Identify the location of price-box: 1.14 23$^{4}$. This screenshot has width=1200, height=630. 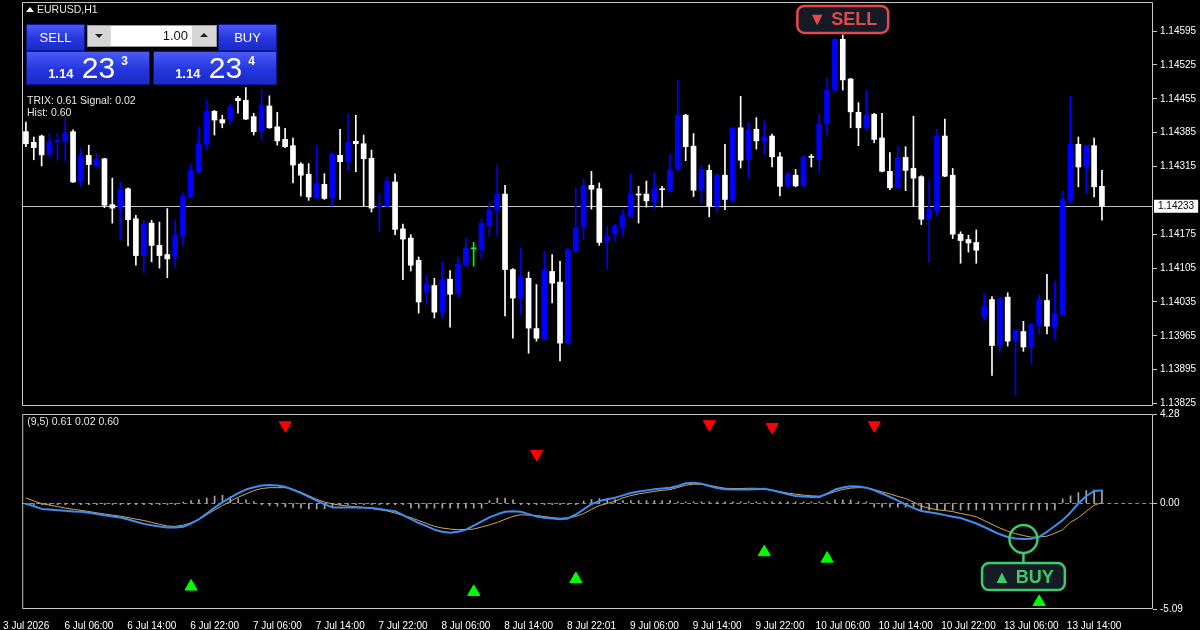
(215, 68).